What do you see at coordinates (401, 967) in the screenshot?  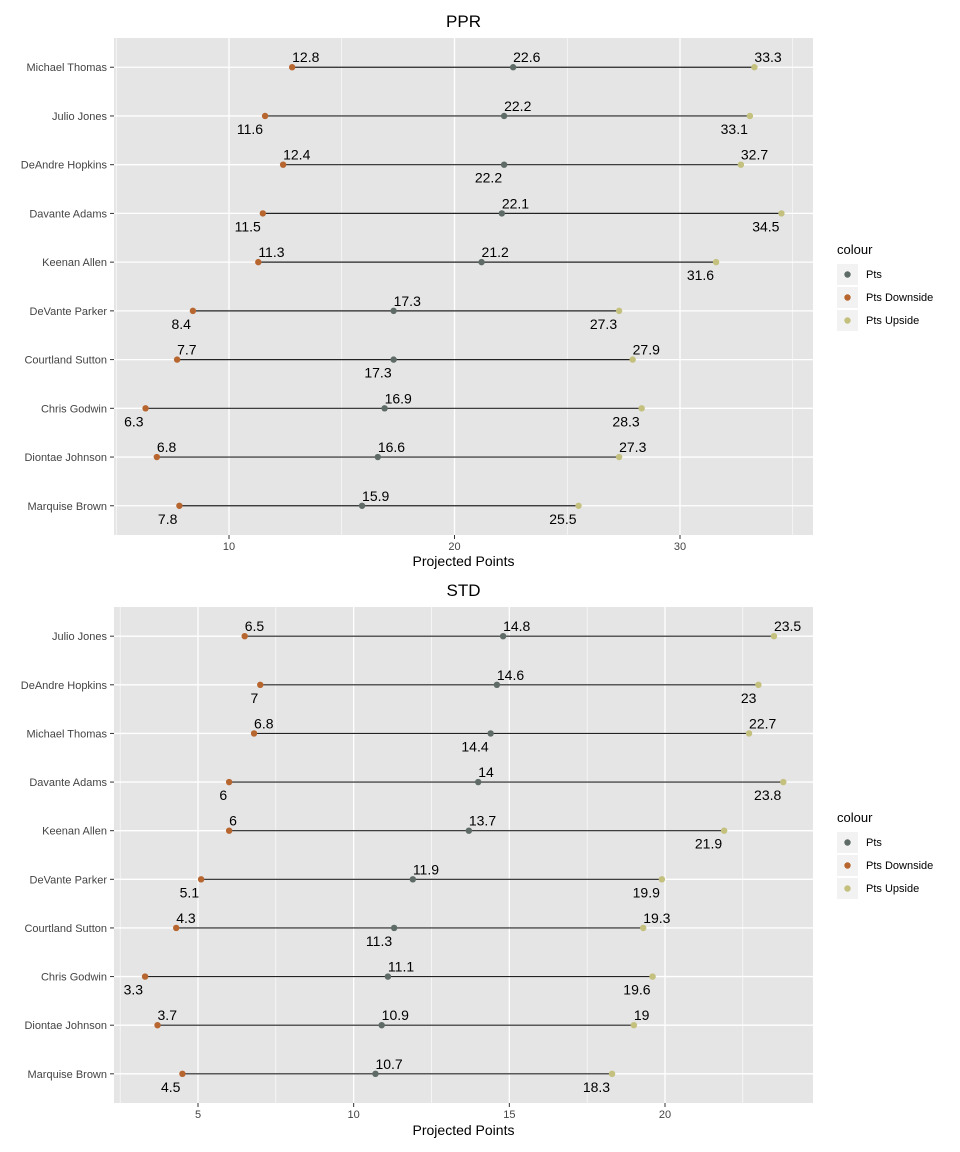 I see `chart-std-label-pts: 11.1` at bounding box center [401, 967].